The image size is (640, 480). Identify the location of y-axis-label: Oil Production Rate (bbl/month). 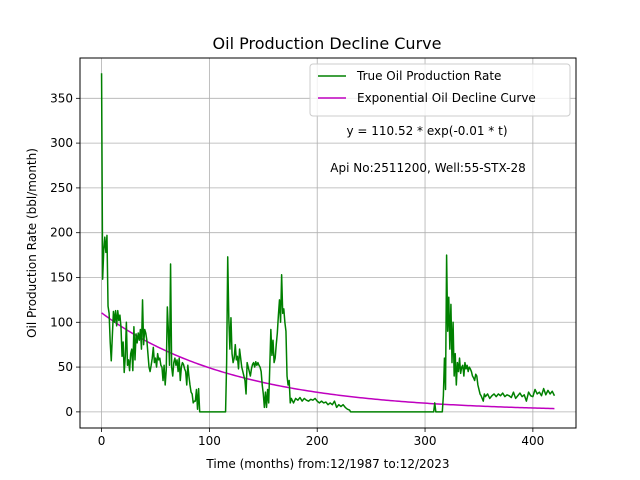
(32, 243).